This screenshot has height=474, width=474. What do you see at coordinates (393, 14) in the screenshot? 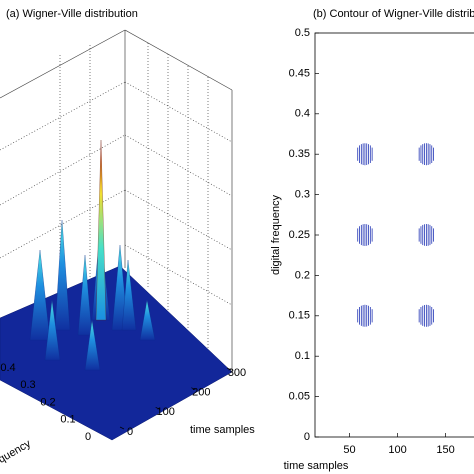
I see `chart-title: (b) Contour of Wigner-Ville distribution` at bounding box center [393, 14].